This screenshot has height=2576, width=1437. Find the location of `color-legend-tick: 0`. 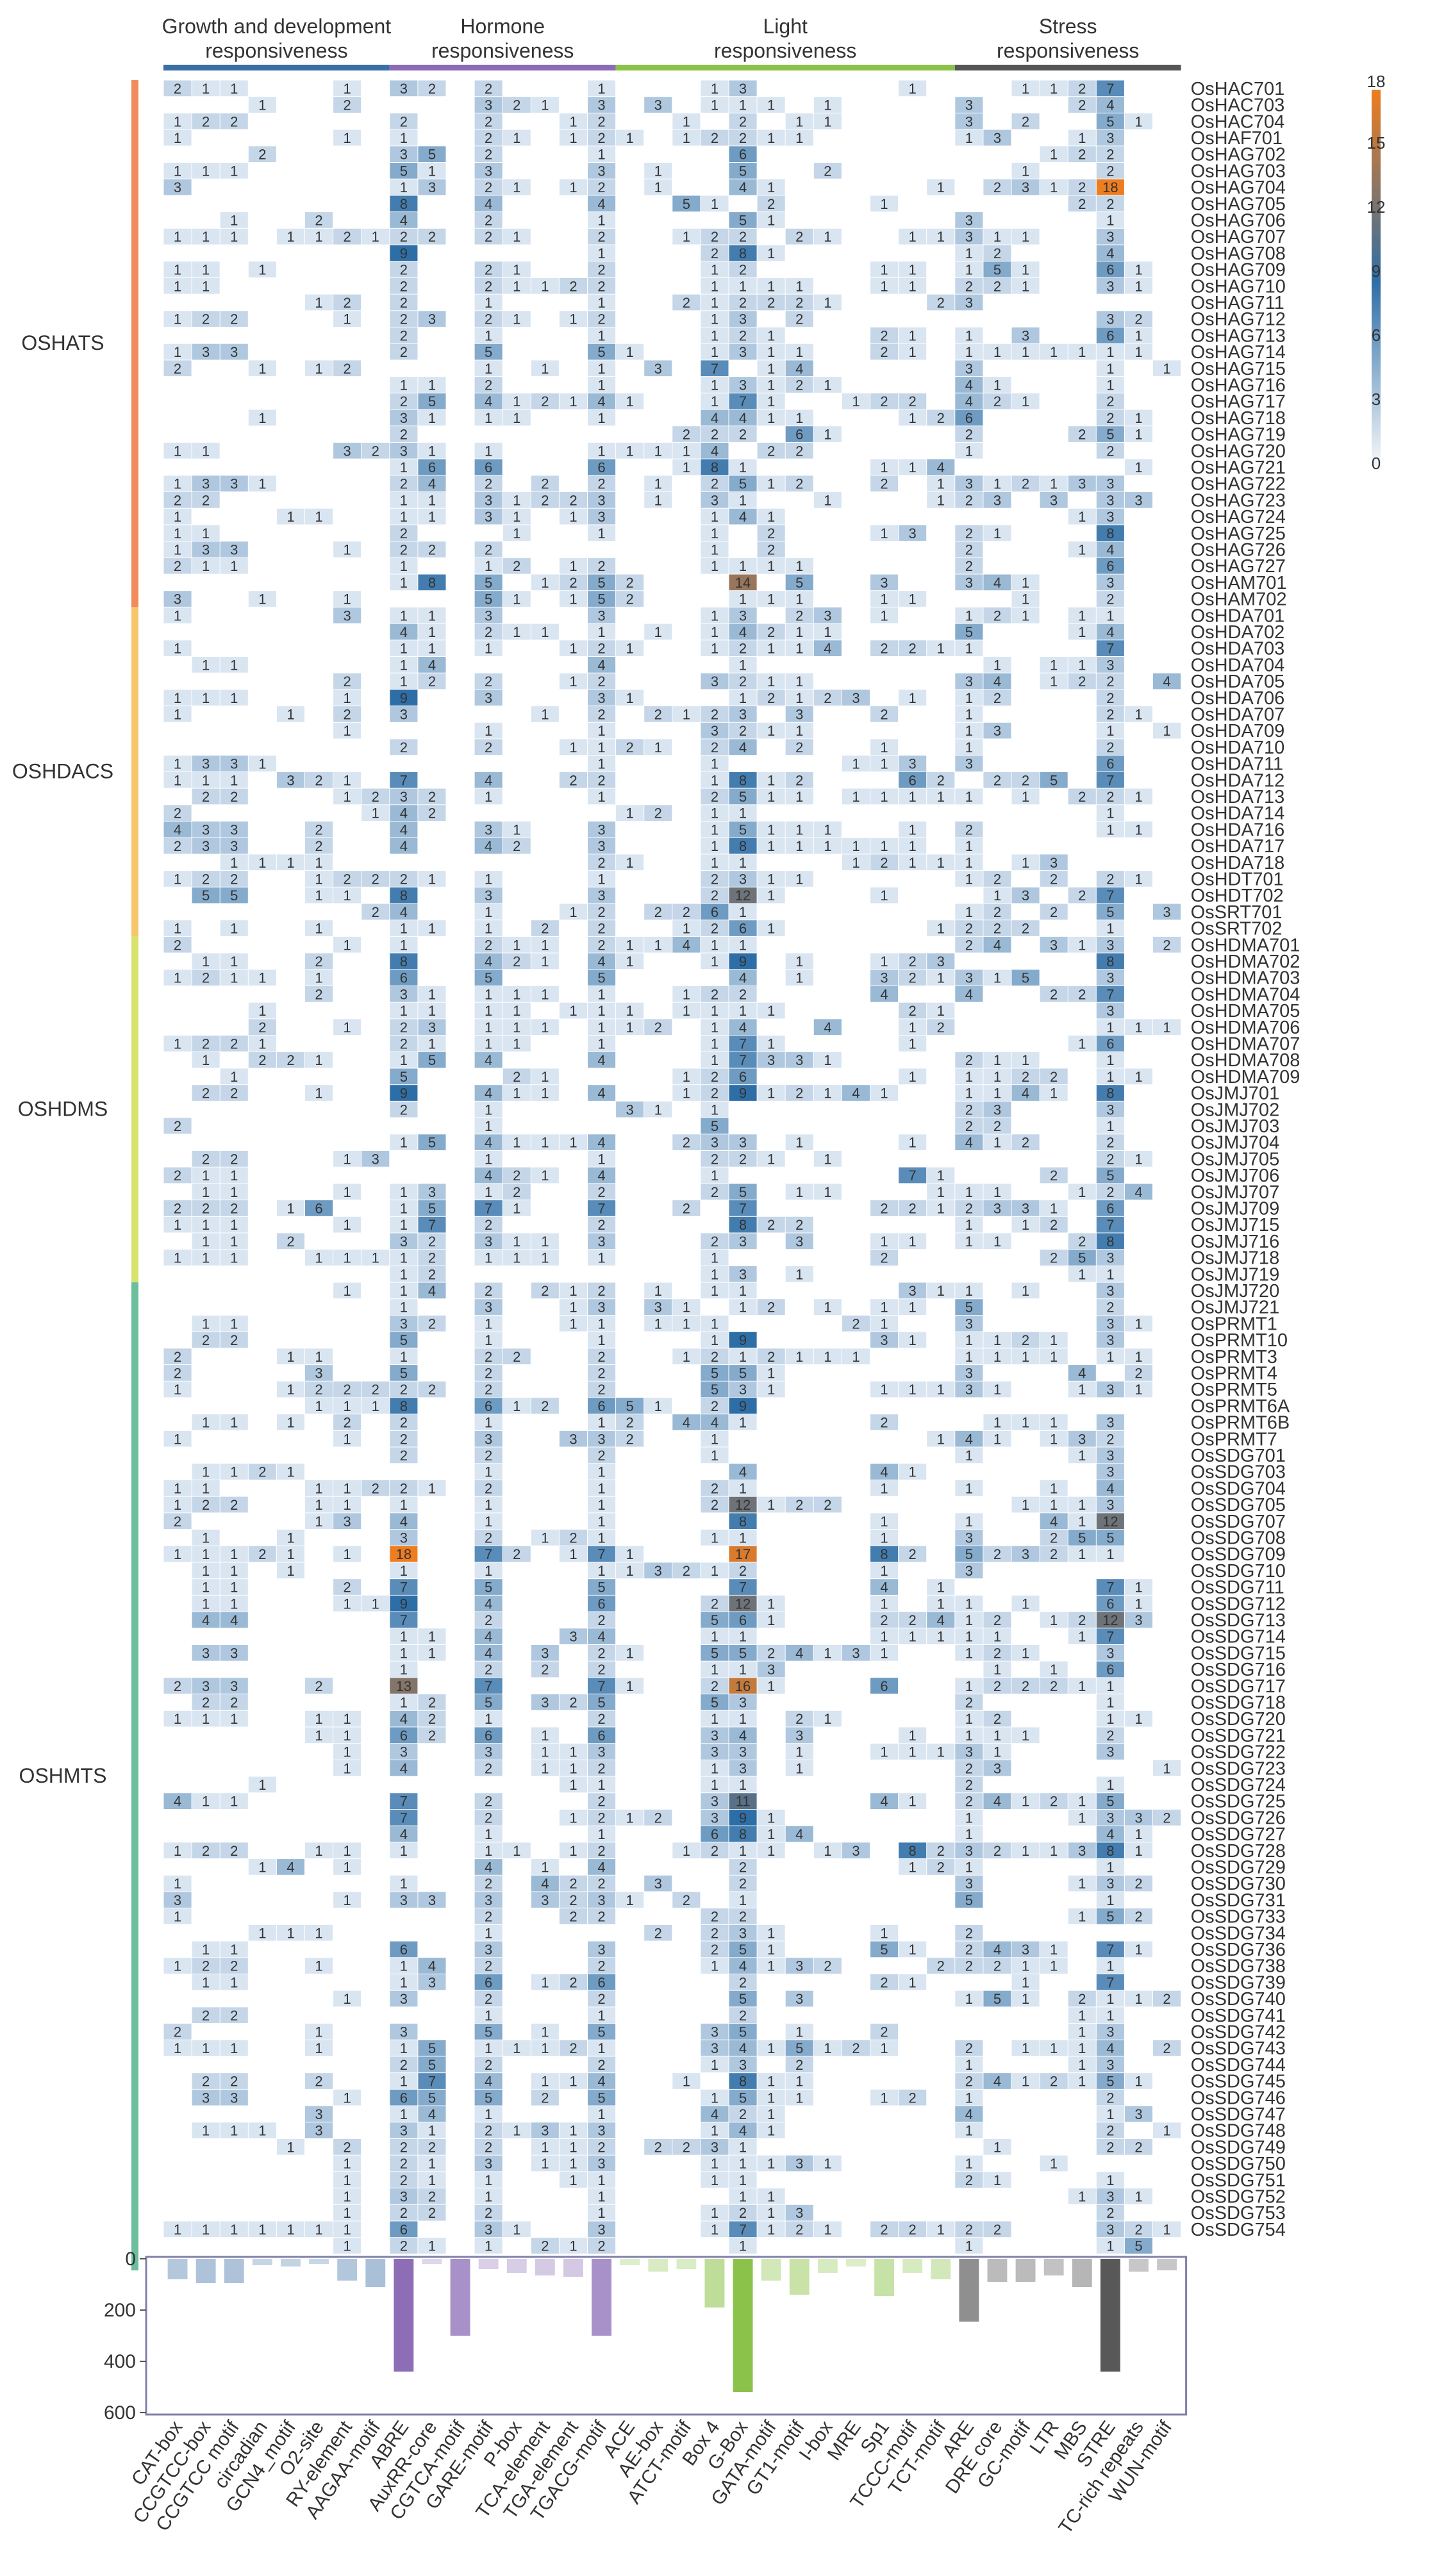

color-legend-tick: 0 is located at coordinates (1376, 463).